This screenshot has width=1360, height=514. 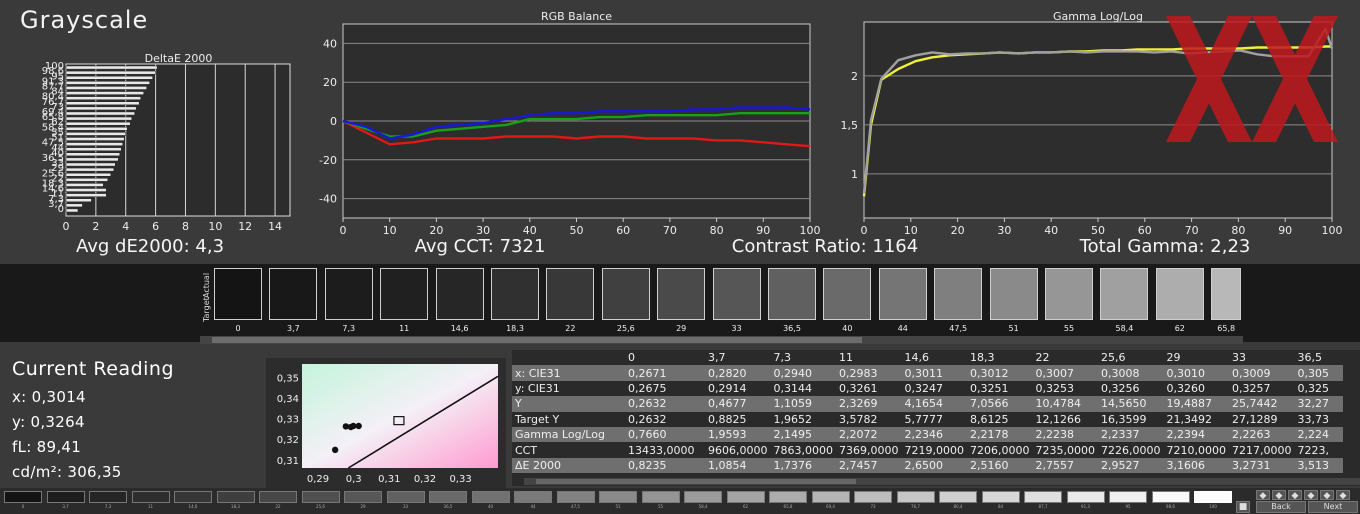 What do you see at coordinates (57, 168) in the screenshot?
I see `deltae-ytick-label: 29` at bounding box center [57, 168].